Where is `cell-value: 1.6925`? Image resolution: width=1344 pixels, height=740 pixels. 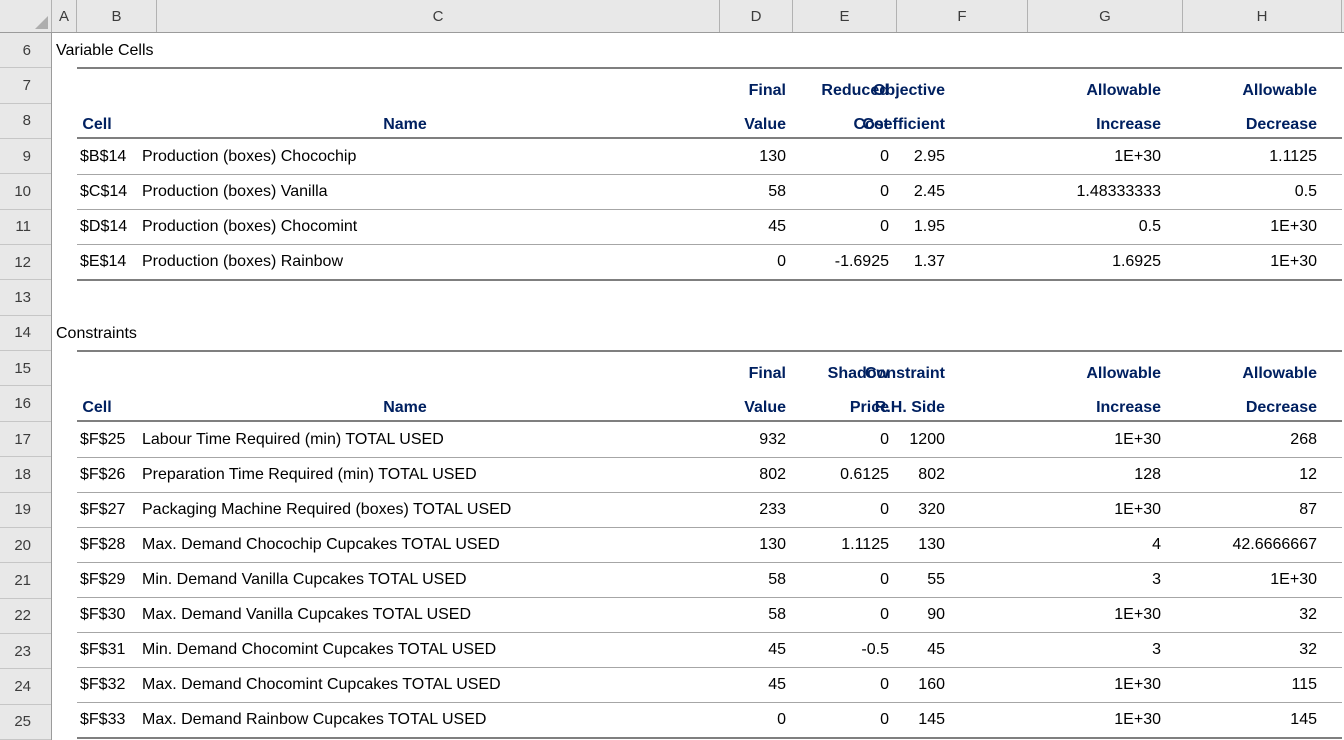
cell-value: 1.6925 is located at coordinates (1136, 261).